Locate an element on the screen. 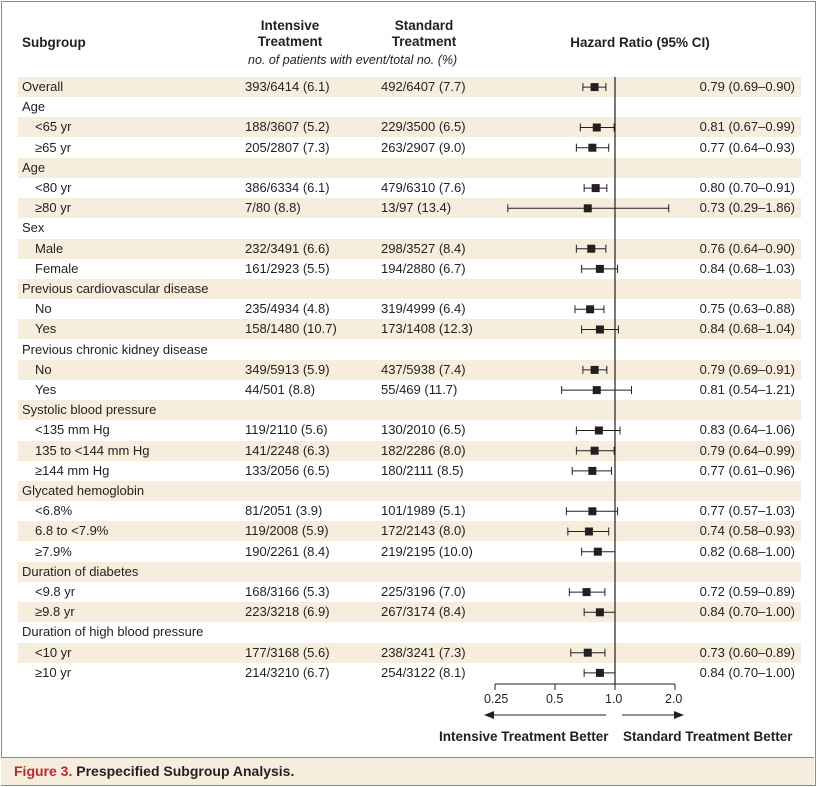 Image resolution: width=817 pixels, height=787 pixels. group-header-row: Previous cardiovascular disease is located at coordinates (409, 289).